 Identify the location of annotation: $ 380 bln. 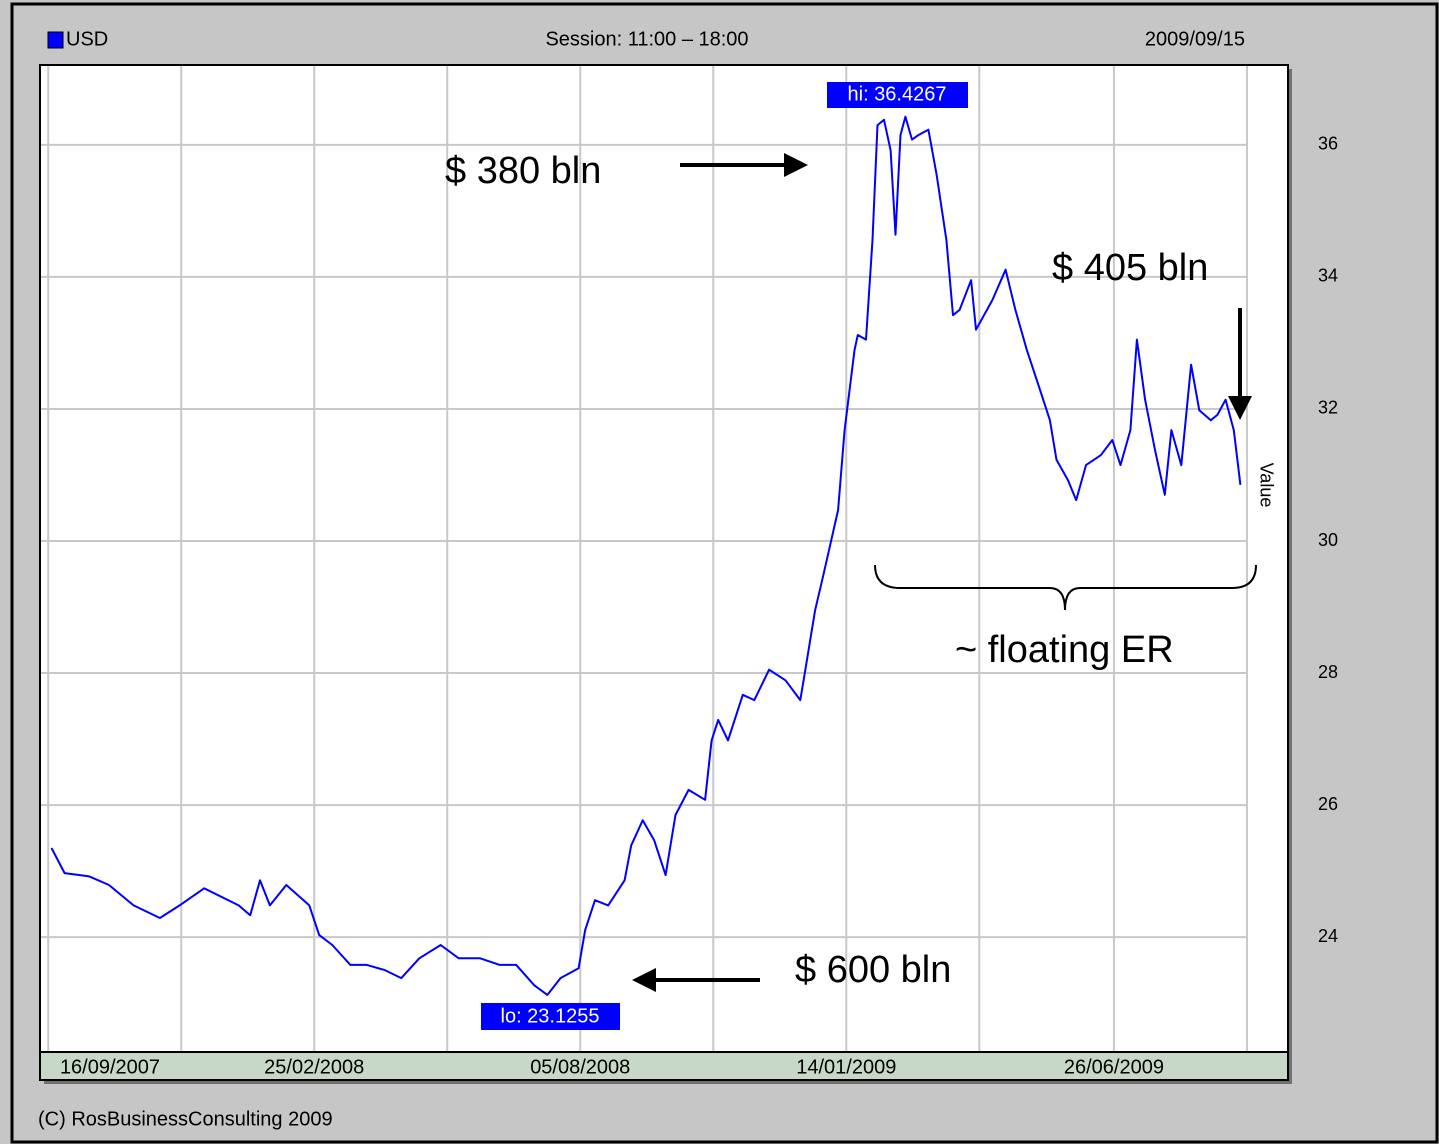
(523, 171).